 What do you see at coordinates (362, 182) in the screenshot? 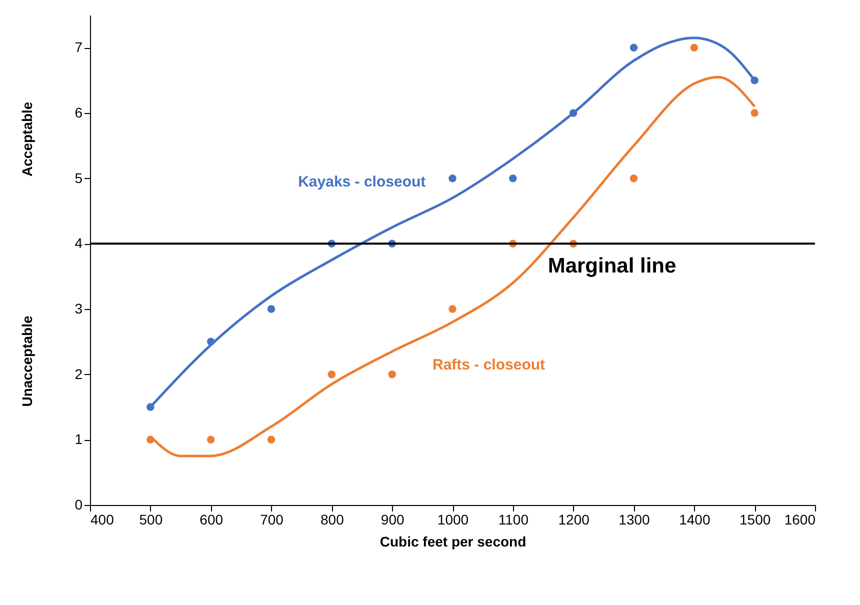
I see `series-label: Kayaks - closeout` at bounding box center [362, 182].